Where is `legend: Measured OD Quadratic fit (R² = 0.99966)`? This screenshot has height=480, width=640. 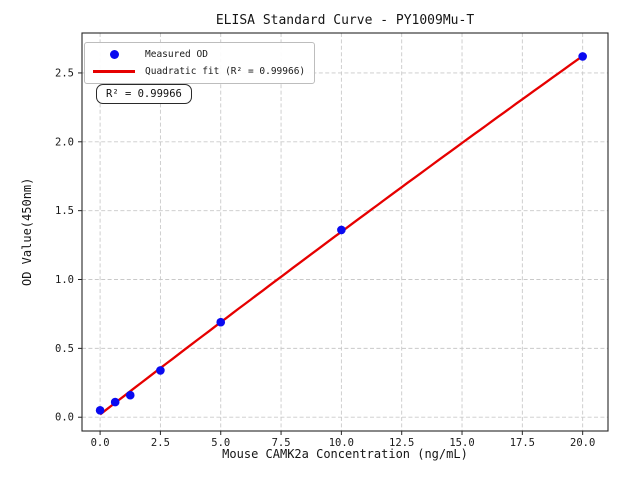 legend: Measured OD Quadratic fit (R² = 0.99966) is located at coordinates (200, 63).